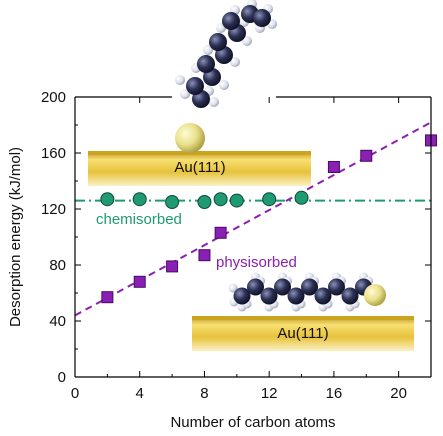  What do you see at coordinates (140, 393) in the screenshot?
I see `x-tick-label: 4` at bounding box center [140, 393].